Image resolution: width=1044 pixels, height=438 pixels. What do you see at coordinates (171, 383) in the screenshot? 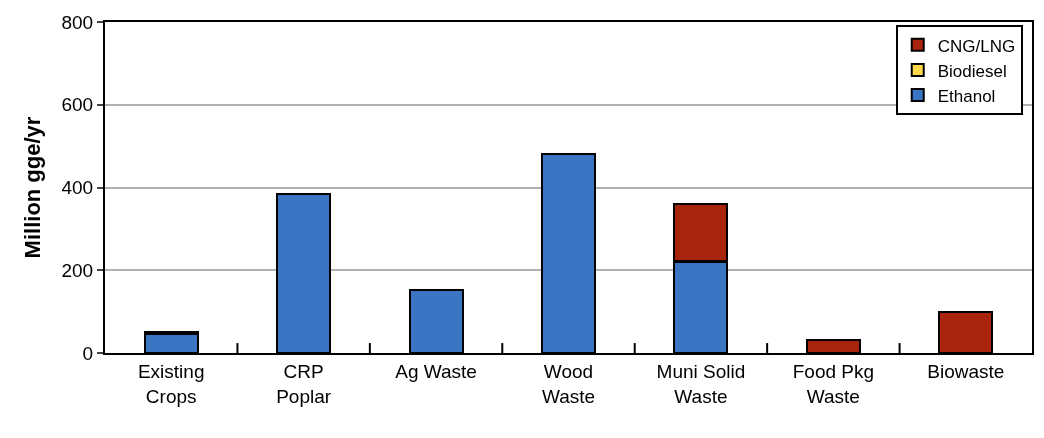
I see `x-tick-label: Existing Crops` at bounding box center [171, 383].